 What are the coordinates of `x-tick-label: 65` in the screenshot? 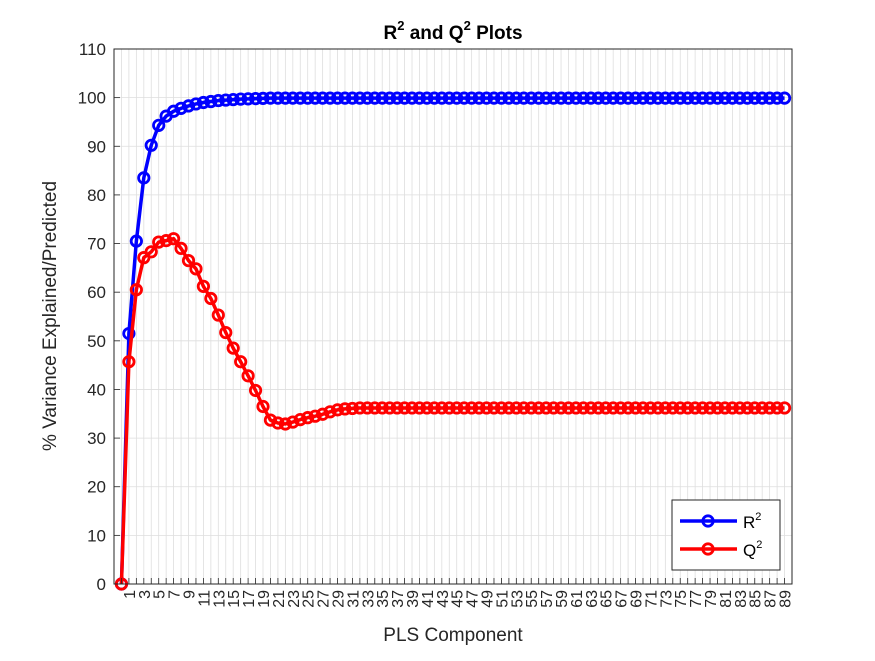 It's located at (607, 599).